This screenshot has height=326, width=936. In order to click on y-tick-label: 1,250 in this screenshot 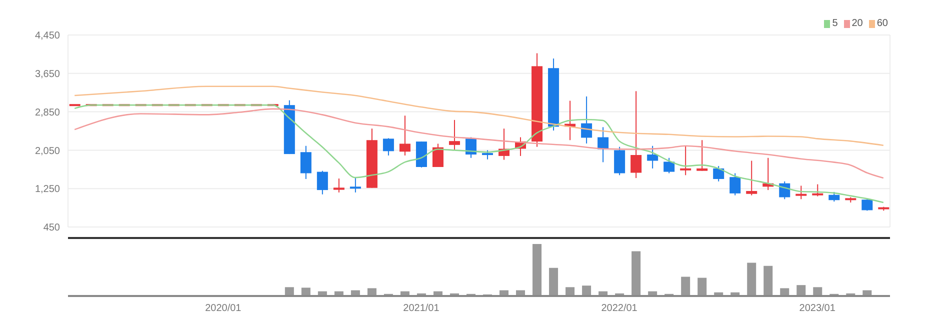, I will do `click(47, 190)`.